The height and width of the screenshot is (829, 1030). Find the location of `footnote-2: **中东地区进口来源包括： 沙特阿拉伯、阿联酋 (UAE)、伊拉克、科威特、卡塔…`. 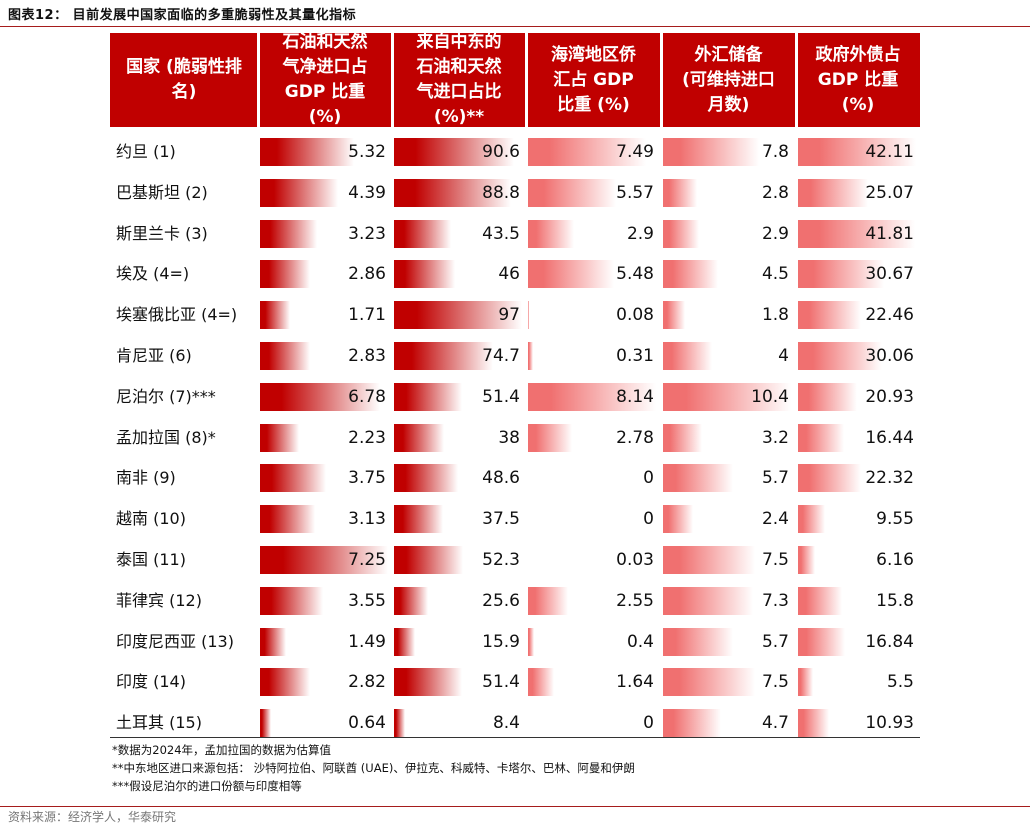

footnote-2: **中东地区进口来源包括： 沙特阿拉伯、阿联酋 (UAE)、伊拉克、科威特、卡塔… is located at coordinates (373, 768).